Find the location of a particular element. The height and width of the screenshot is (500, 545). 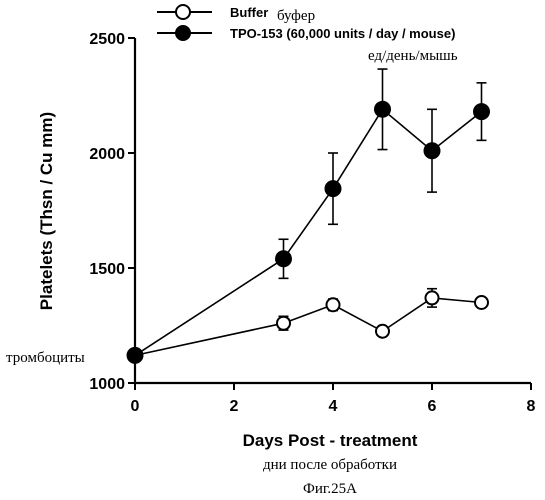

x-tick-label: 6 is located at coordinates (432, 406).